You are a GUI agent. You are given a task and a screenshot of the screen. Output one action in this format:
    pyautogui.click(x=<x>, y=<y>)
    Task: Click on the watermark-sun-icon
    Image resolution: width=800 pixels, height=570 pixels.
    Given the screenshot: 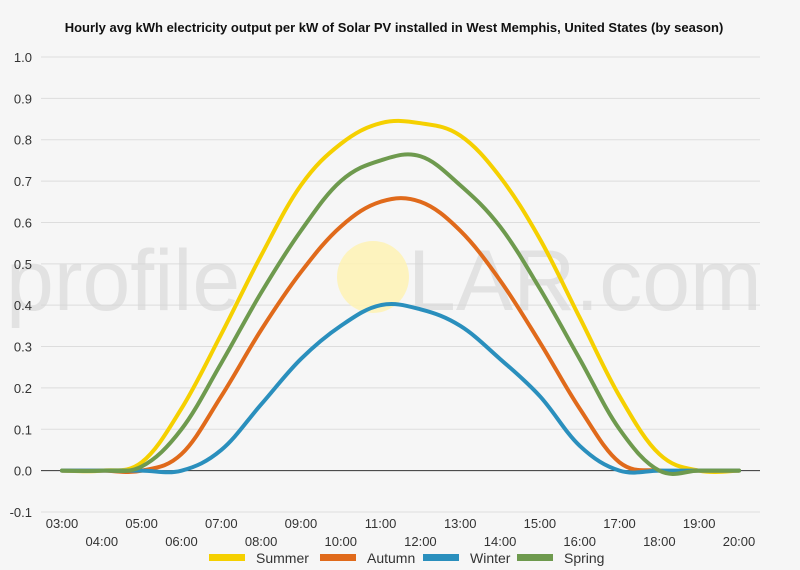 What is the action you would take?
    pyautogui.click(x=373, y=277)
    